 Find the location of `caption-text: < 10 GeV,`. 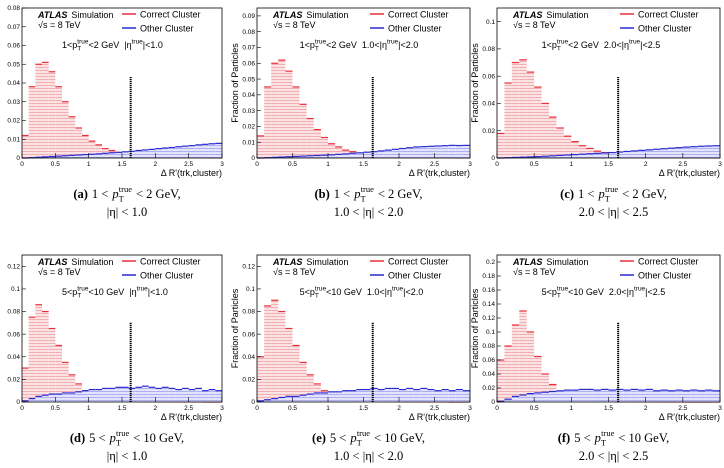

caption-text: < 10 GeV, is located at coordinates (643, 438).